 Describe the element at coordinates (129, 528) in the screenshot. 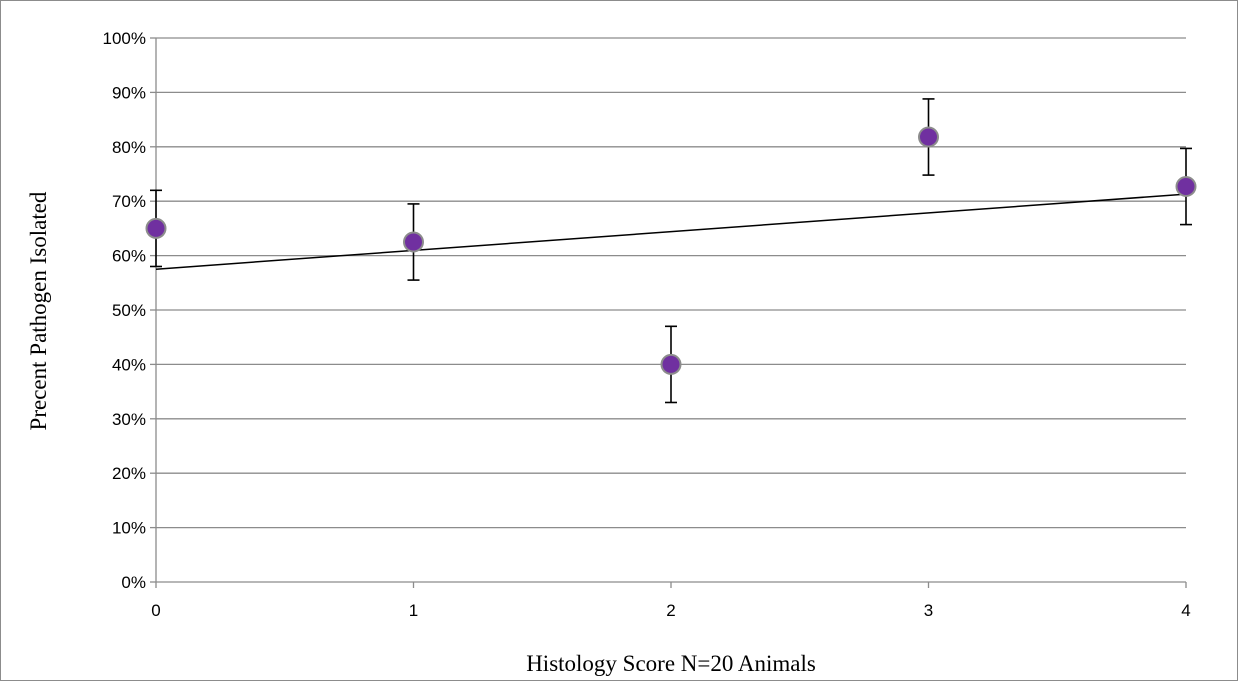

I see `y-tick-label: 10%` at that location.